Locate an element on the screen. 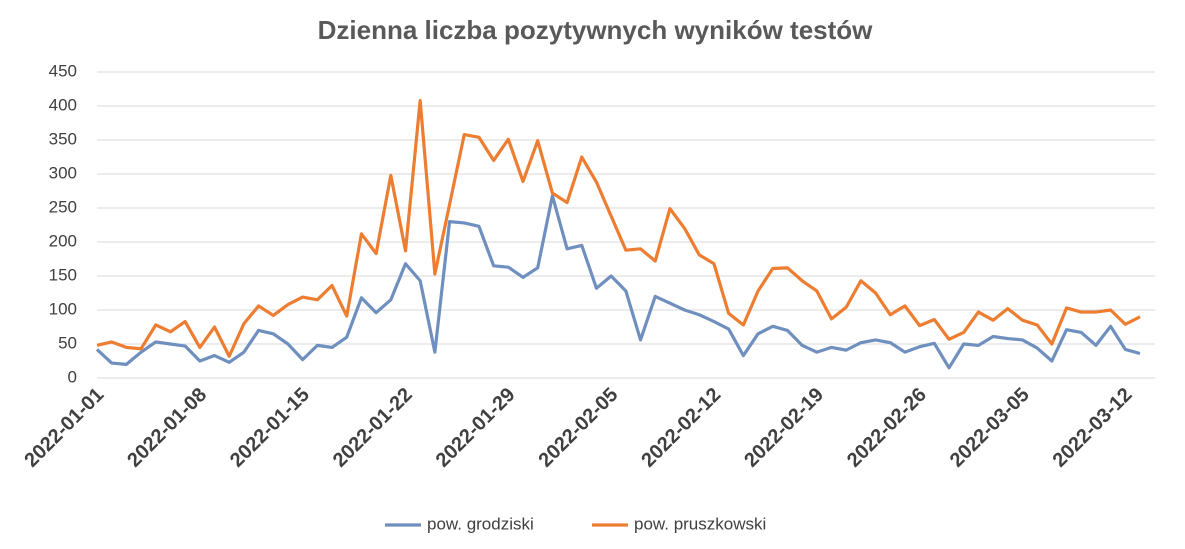 This screenshot has height=549, width=1185. x-tick-label: 2022-01-01 is located at coordinates (64, 428).